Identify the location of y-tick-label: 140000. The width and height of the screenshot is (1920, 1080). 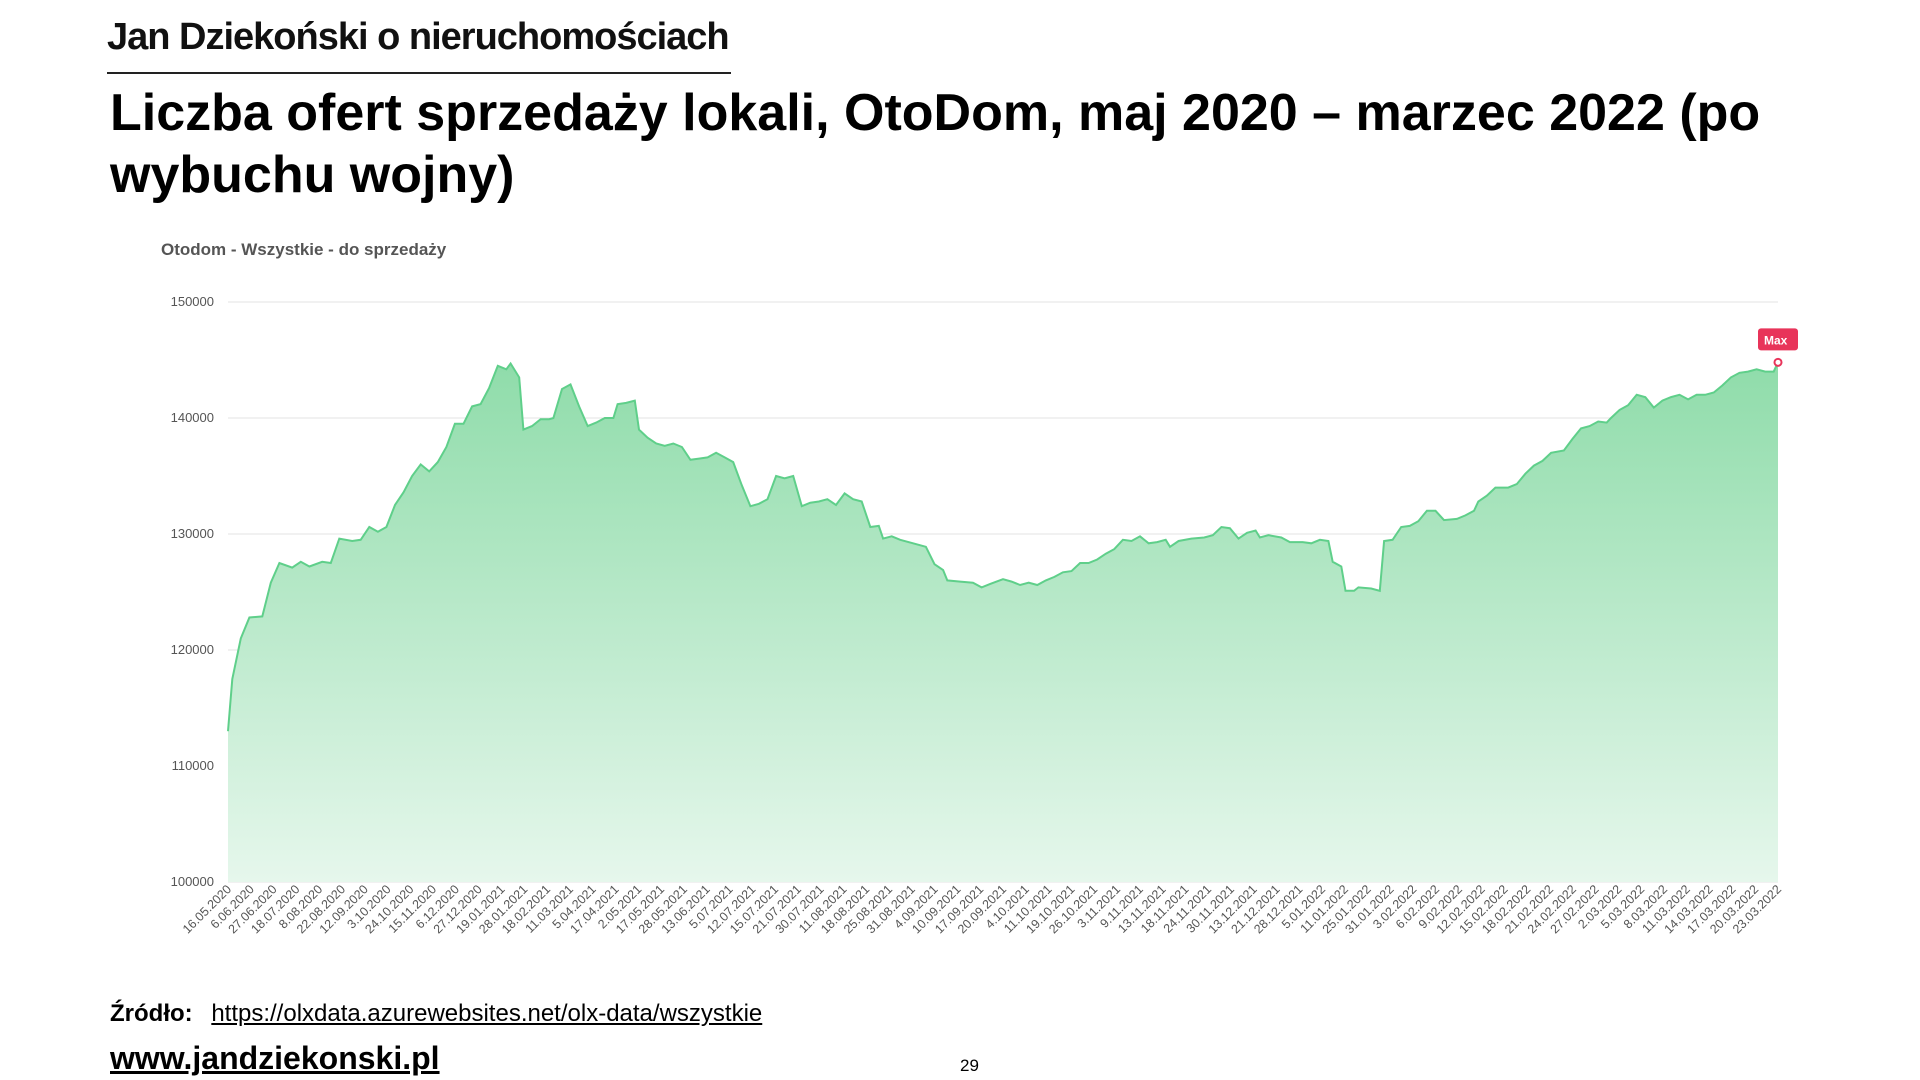
(192, 417).